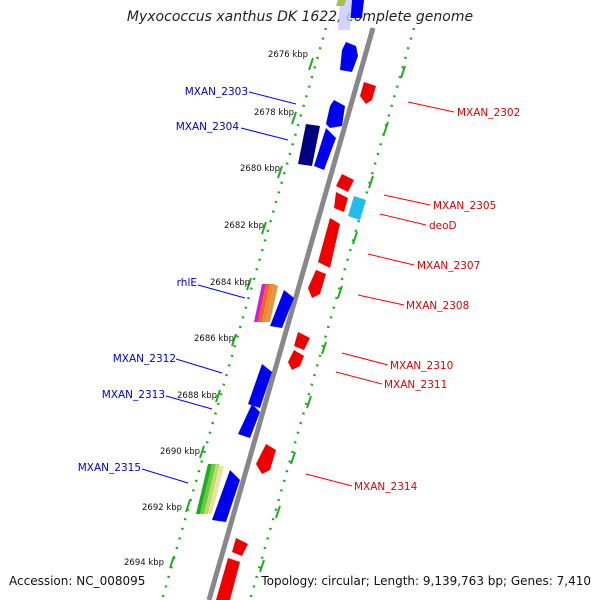 This screenshot has width=600, height=600. Describe the element at coordinates (144, 359) in the screenshot. I see `gene-label-mxan-2312: MXAN_2312` at that location.